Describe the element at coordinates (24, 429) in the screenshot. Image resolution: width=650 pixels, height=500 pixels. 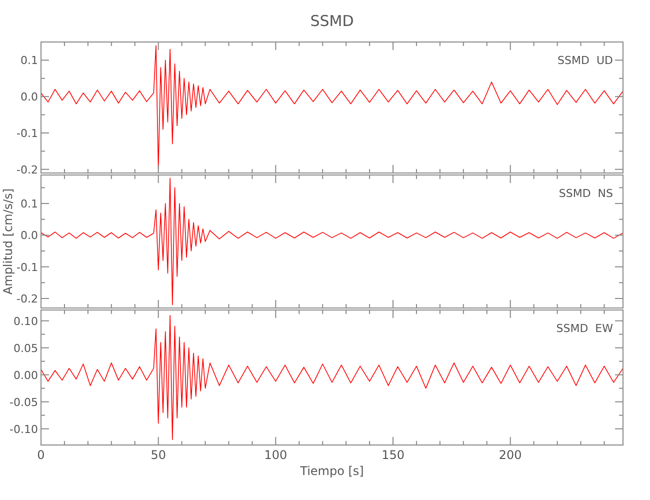
I see `y-tick-label: -0.10` at that location.